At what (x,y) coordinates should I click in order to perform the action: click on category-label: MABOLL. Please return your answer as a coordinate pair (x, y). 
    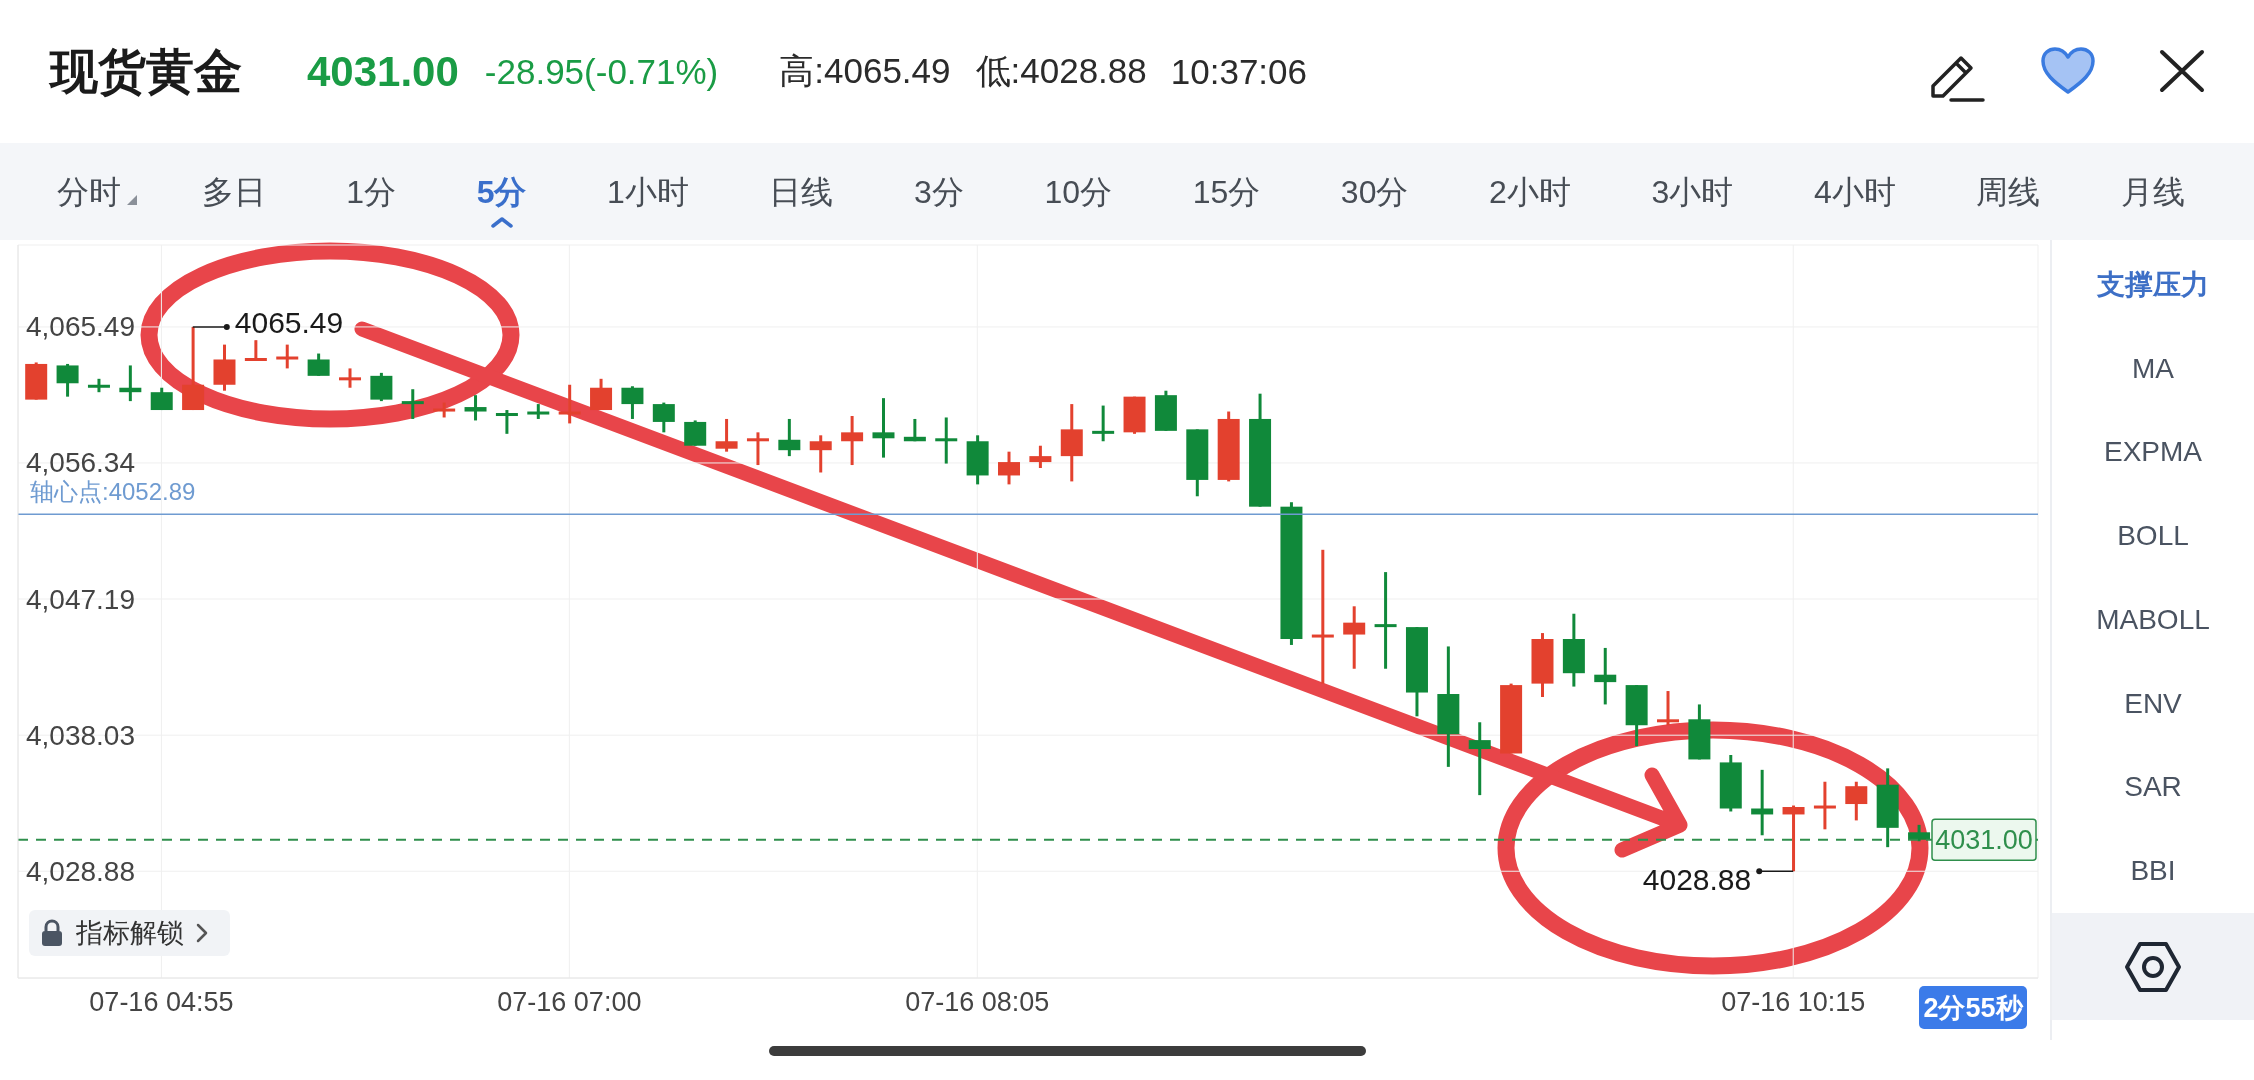
    Looking at the image, I should click on (2153, 619).